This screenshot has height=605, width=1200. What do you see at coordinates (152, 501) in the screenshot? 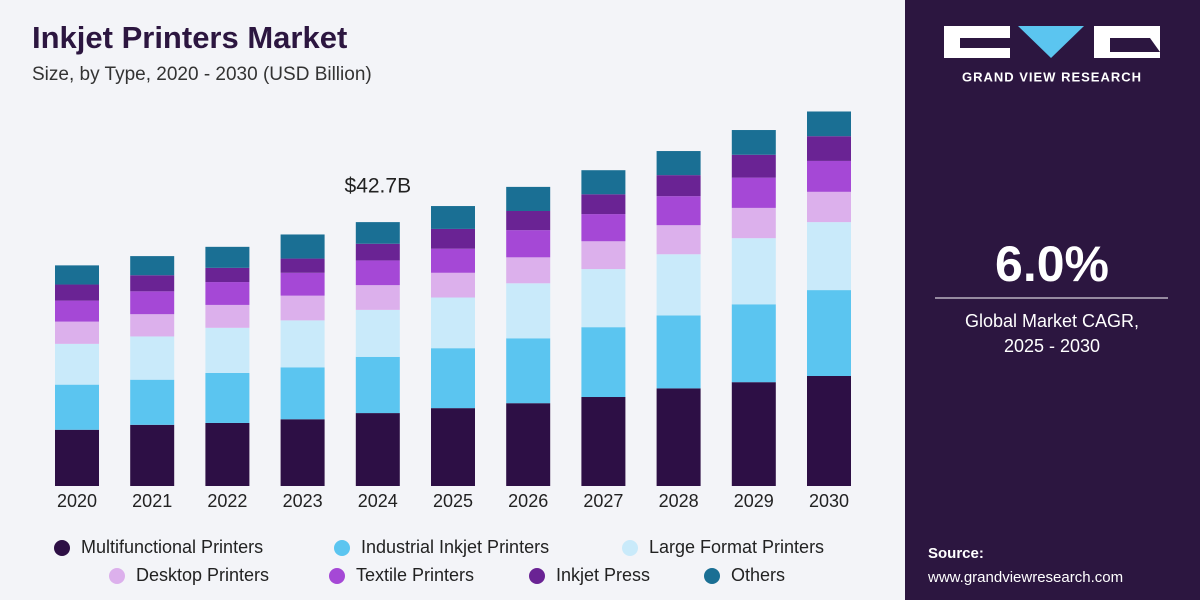
I see `x-tick-label: 2021` at bounding box center [152, 501].